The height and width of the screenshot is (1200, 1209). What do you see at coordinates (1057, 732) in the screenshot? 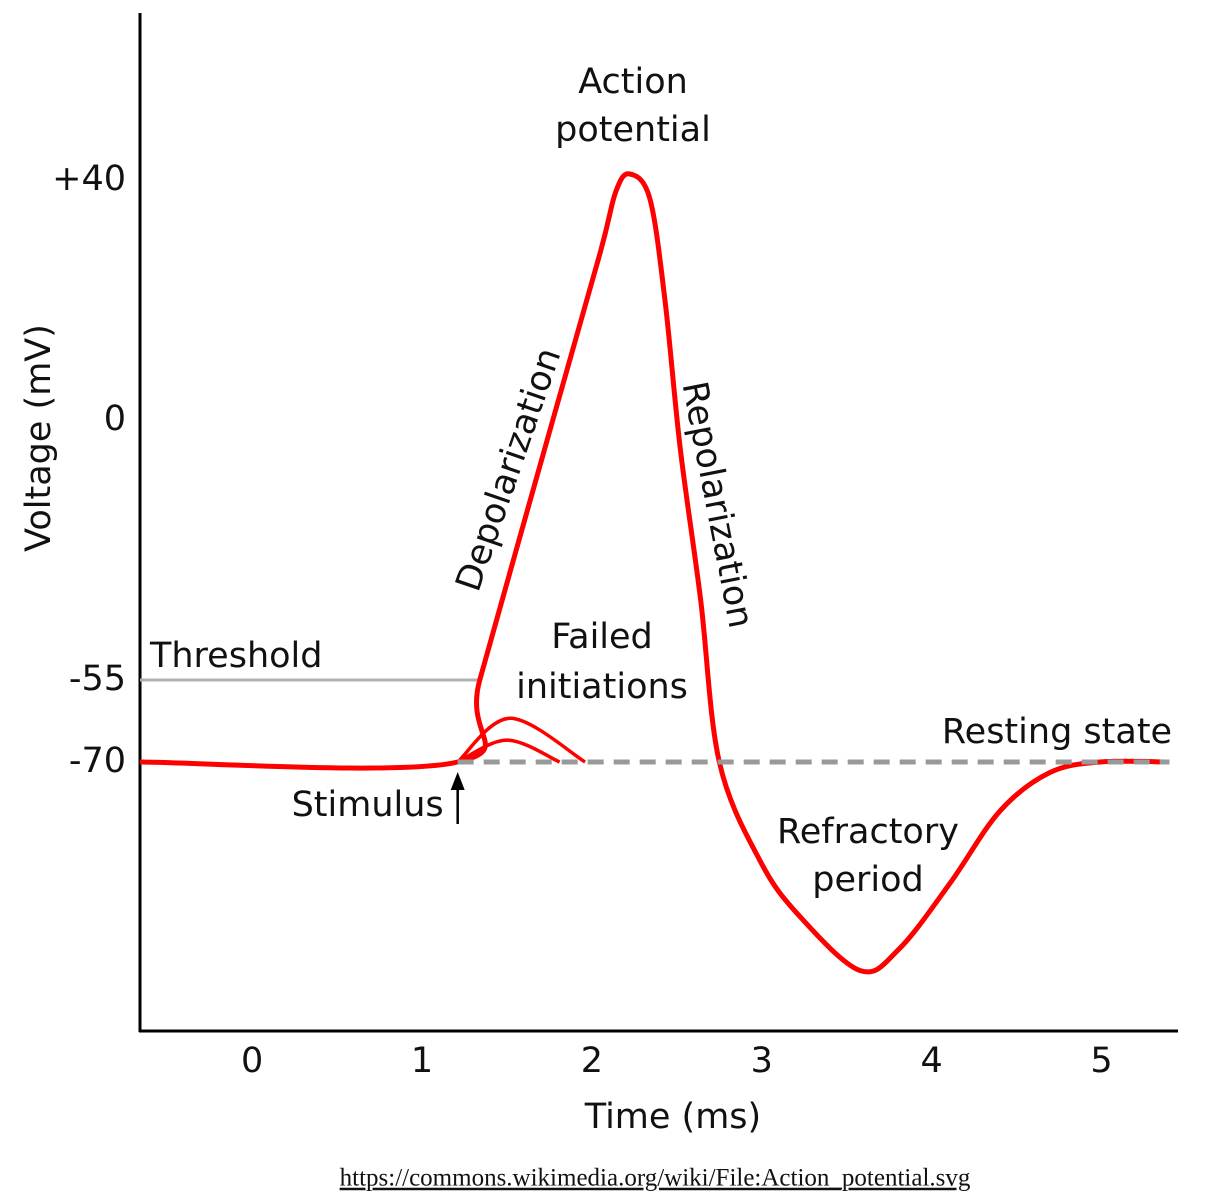
I see `reference-label: Resting state` at bounding box center [1057, 732].